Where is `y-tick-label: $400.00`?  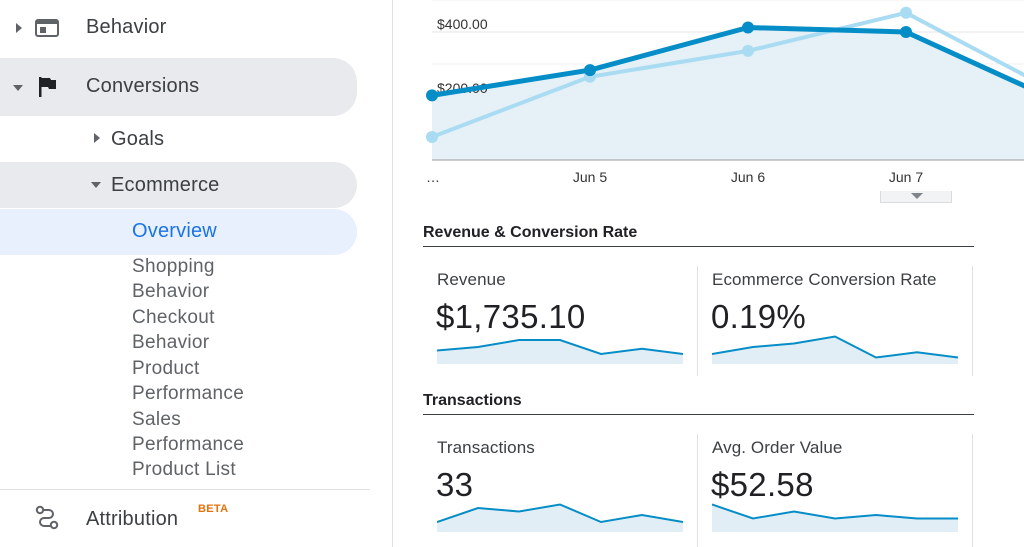
y-tick-label: $400.00 is located at coordinates (462, 24).